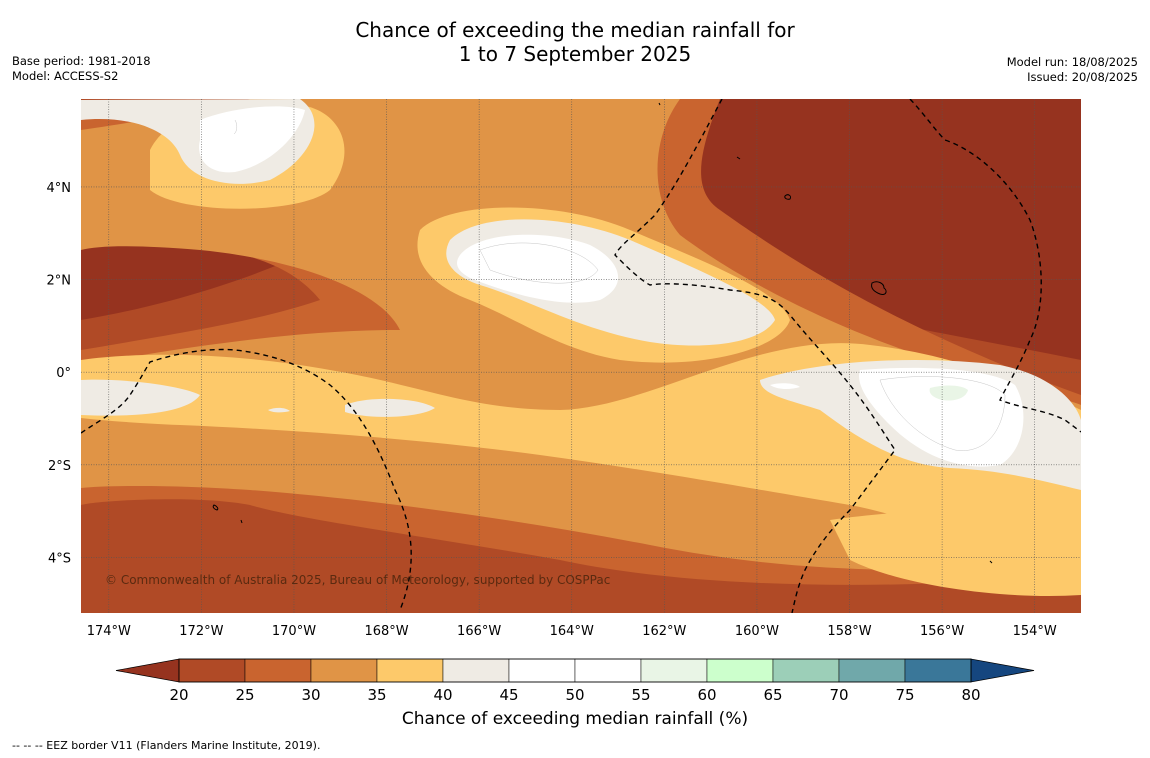 The image size is (1150, 758). Describe the element at coordinates (942, 631) in the screenshot. I see `lon-tick-label: 156°W` at that location.